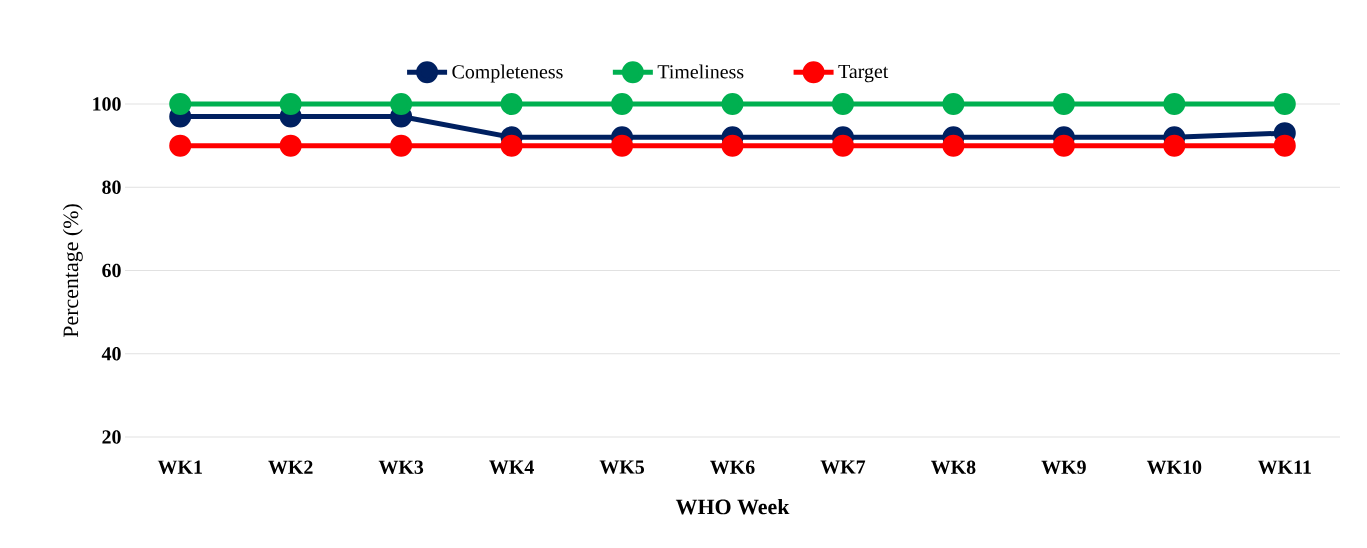 The image size is (1367, 548). I want to click on x-tick-label: WK7, so click(843, 467).